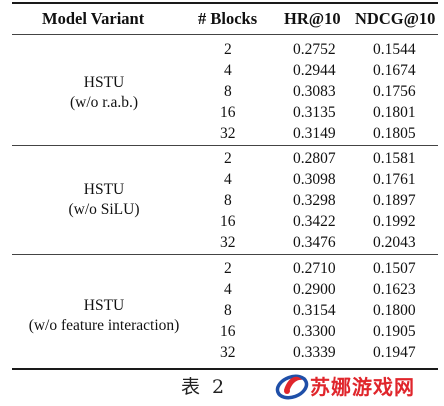 The width and height of the screenshot is (444, 406). What do you see at coordinates (312, 18) in the screenshot?
I see `header-hr10: HR@10` at bounding box center [312, 18].